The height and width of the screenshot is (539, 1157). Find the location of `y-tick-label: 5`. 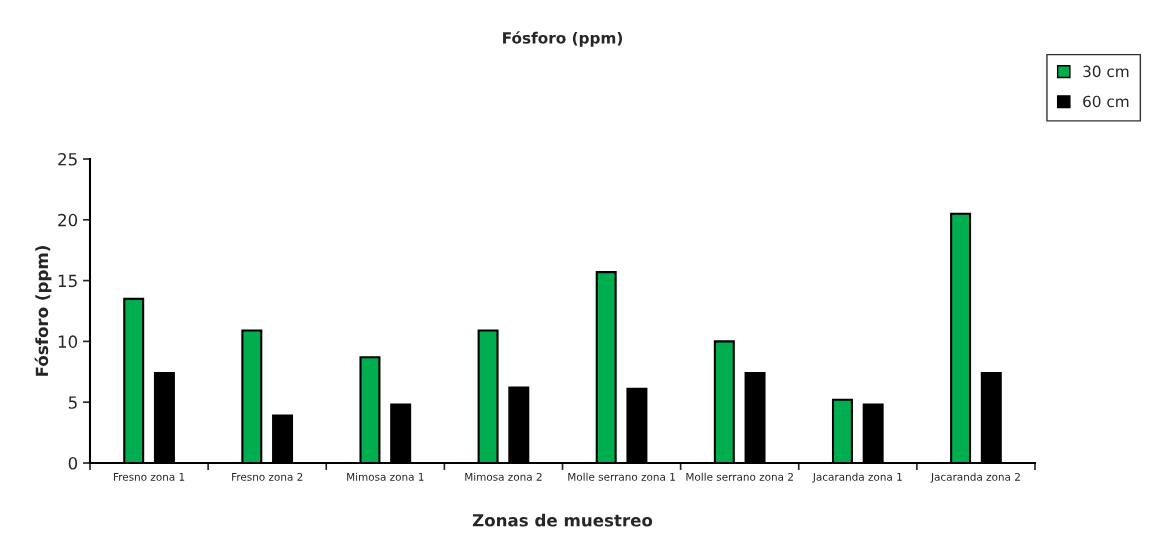

y-tick-label: 5 is located at coordinates (72, 402).